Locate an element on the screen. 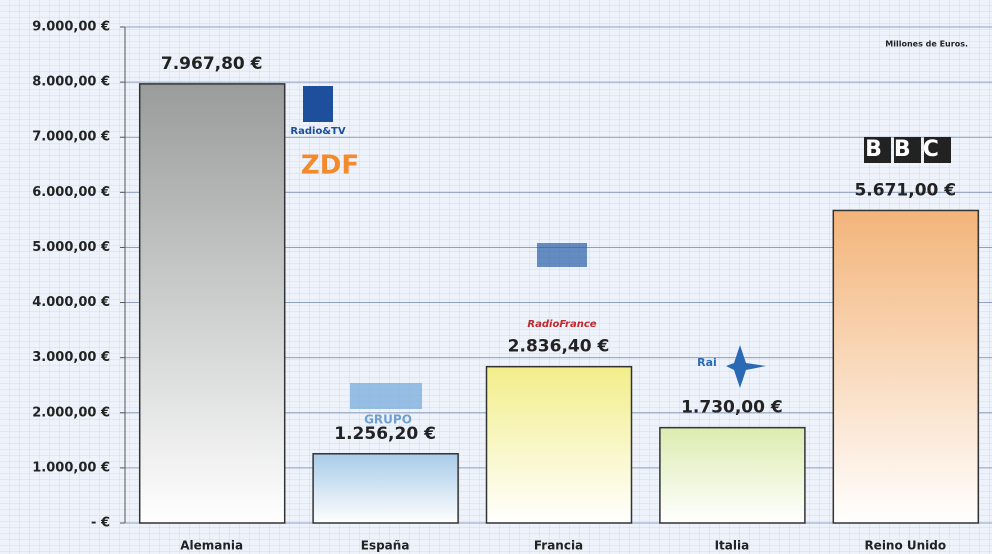 The width and height of the screenshot is (992, 554). x-tick-label: Italia is located at coordinates (732, 546).